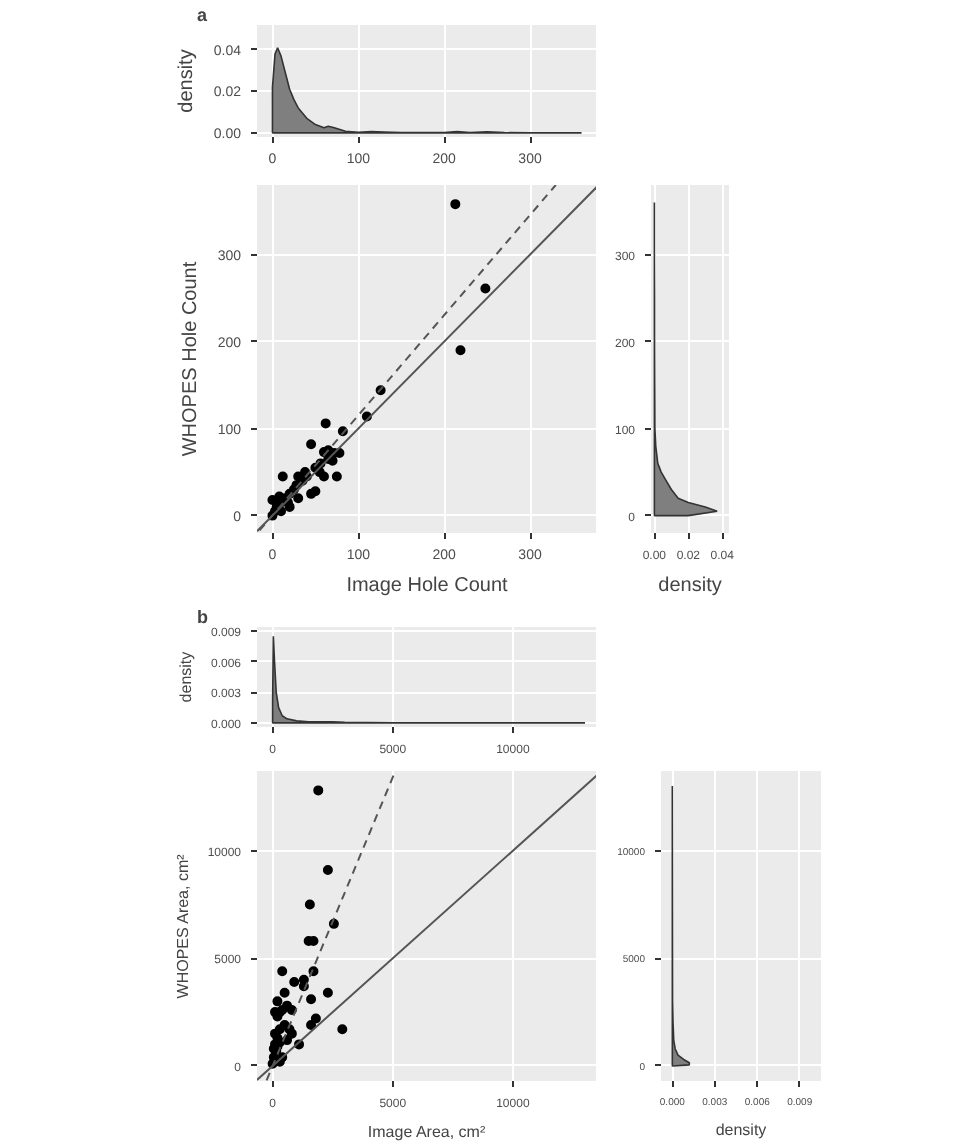 This screenshot has width=960, height=1146. I want to click on y-axis-title: WHOPES Hole Count, so click(190, 359).